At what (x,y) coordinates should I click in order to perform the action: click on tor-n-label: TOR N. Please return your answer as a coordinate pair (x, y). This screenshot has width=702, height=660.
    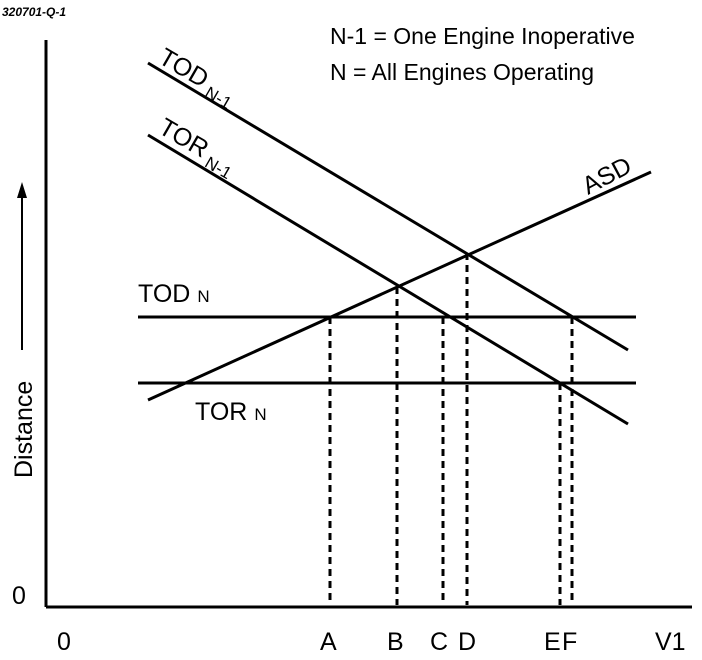
    Looking at the image, I should click on (231, 412).